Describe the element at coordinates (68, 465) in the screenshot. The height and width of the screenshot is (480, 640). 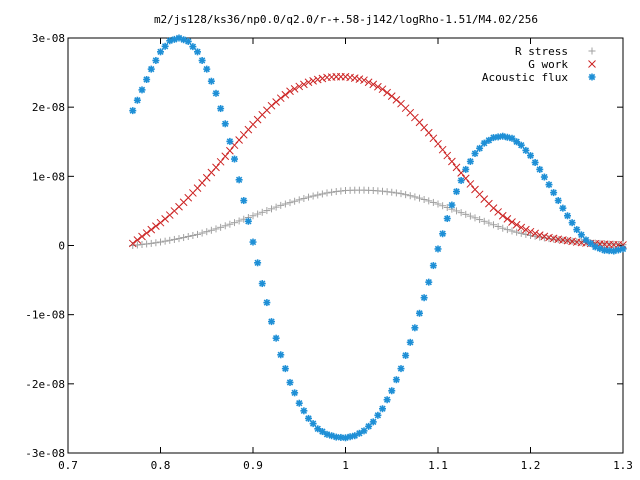
I see `x-tick-label: 0.7` at that location.